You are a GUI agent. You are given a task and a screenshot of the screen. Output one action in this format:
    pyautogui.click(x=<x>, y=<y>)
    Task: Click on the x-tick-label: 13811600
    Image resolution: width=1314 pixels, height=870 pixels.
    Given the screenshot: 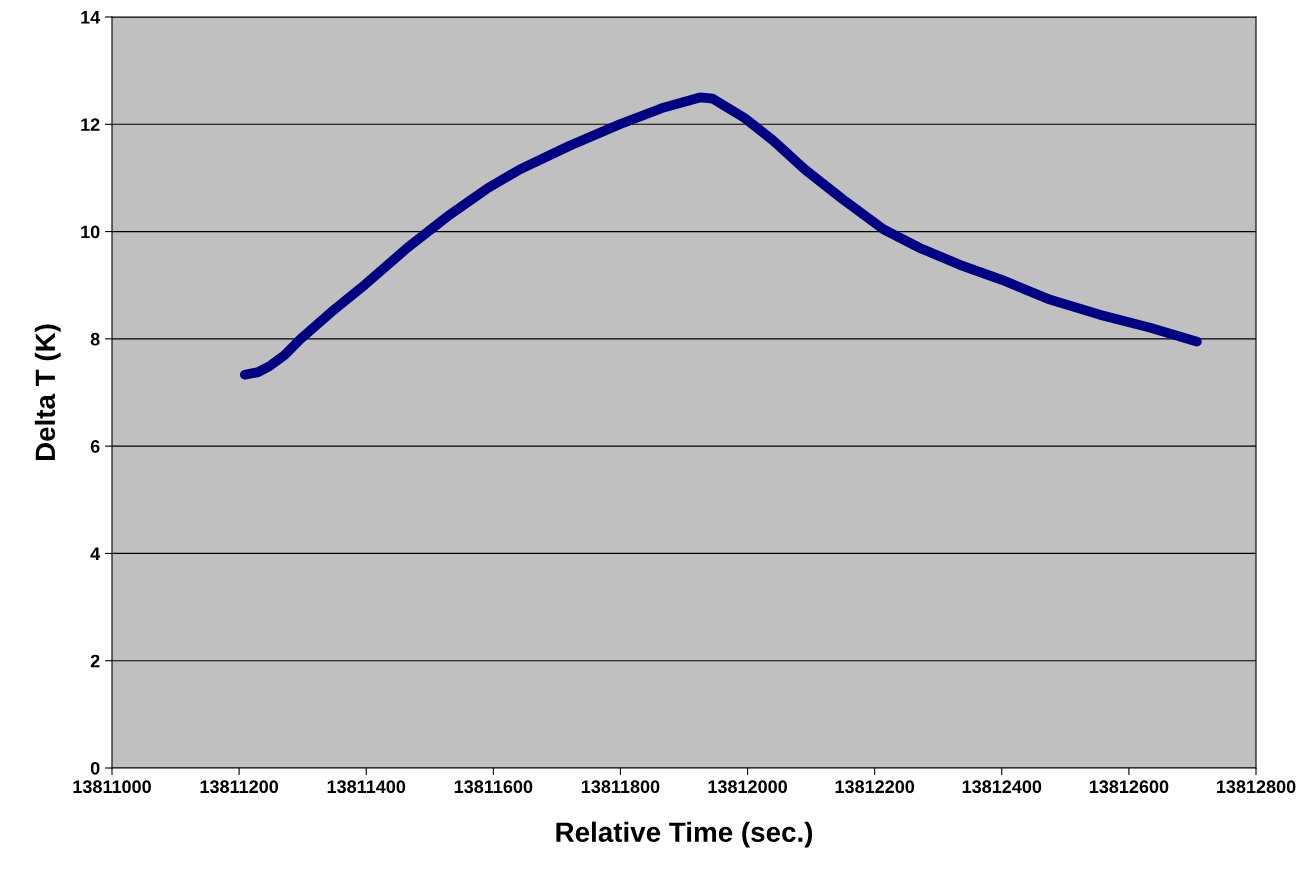 What is the action you would take?
    pyautogui.click(x=493, y=787)
    